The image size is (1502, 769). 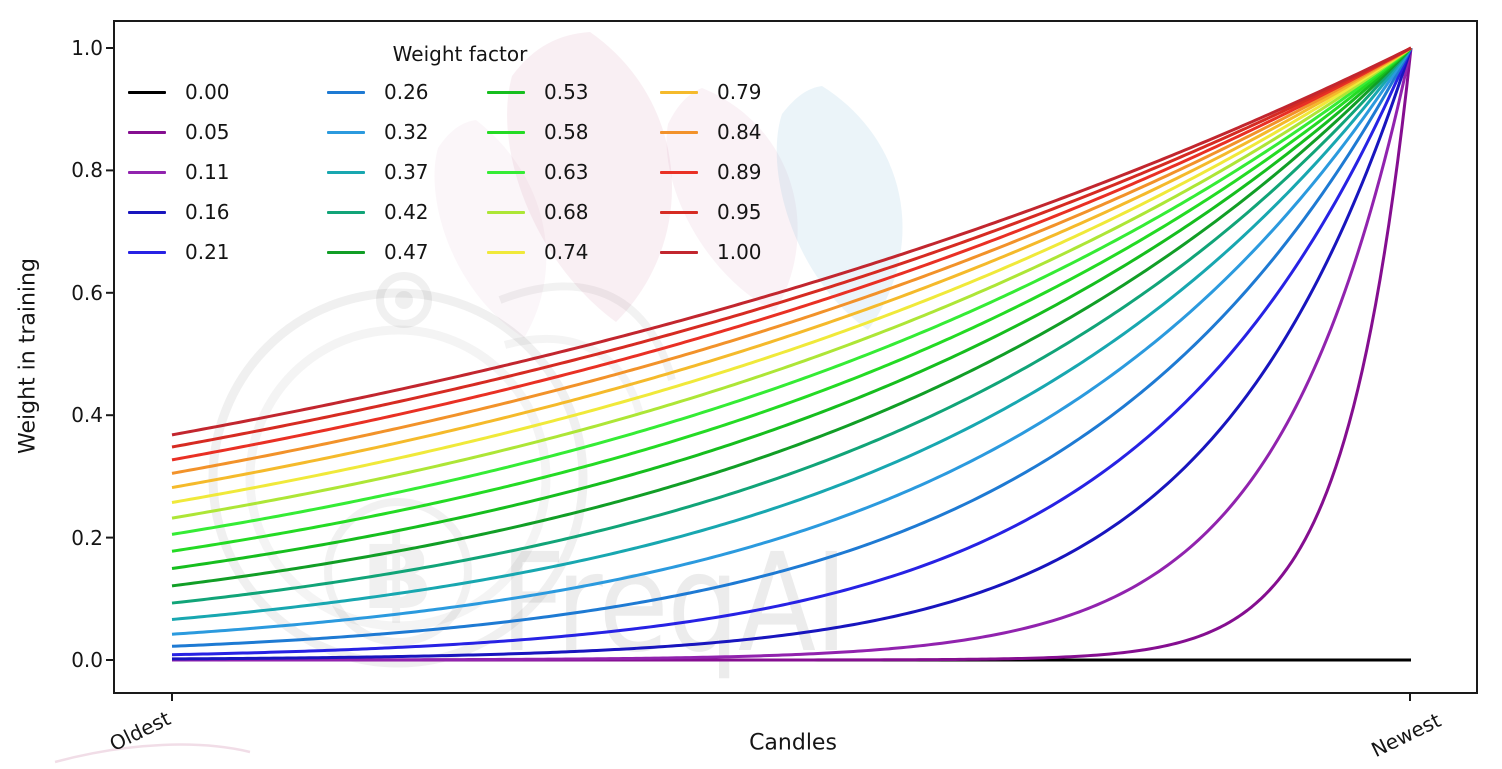 I want to click on legend-item: 0.42, so click(x=378, y=212).